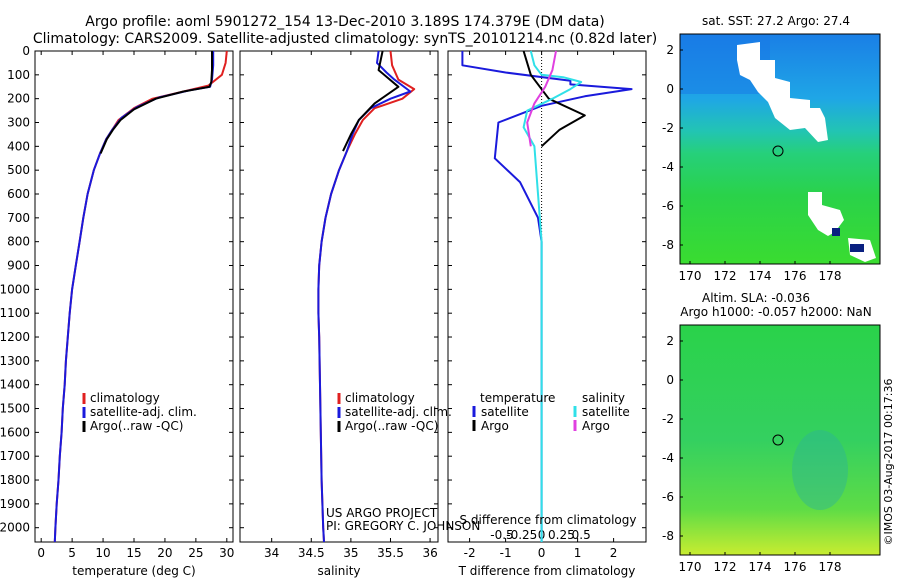  What do you see at coordinates (596, 426) in the screenshot?
I see `legend-label-s-argo: Argo` at bounding box center [596, 426].